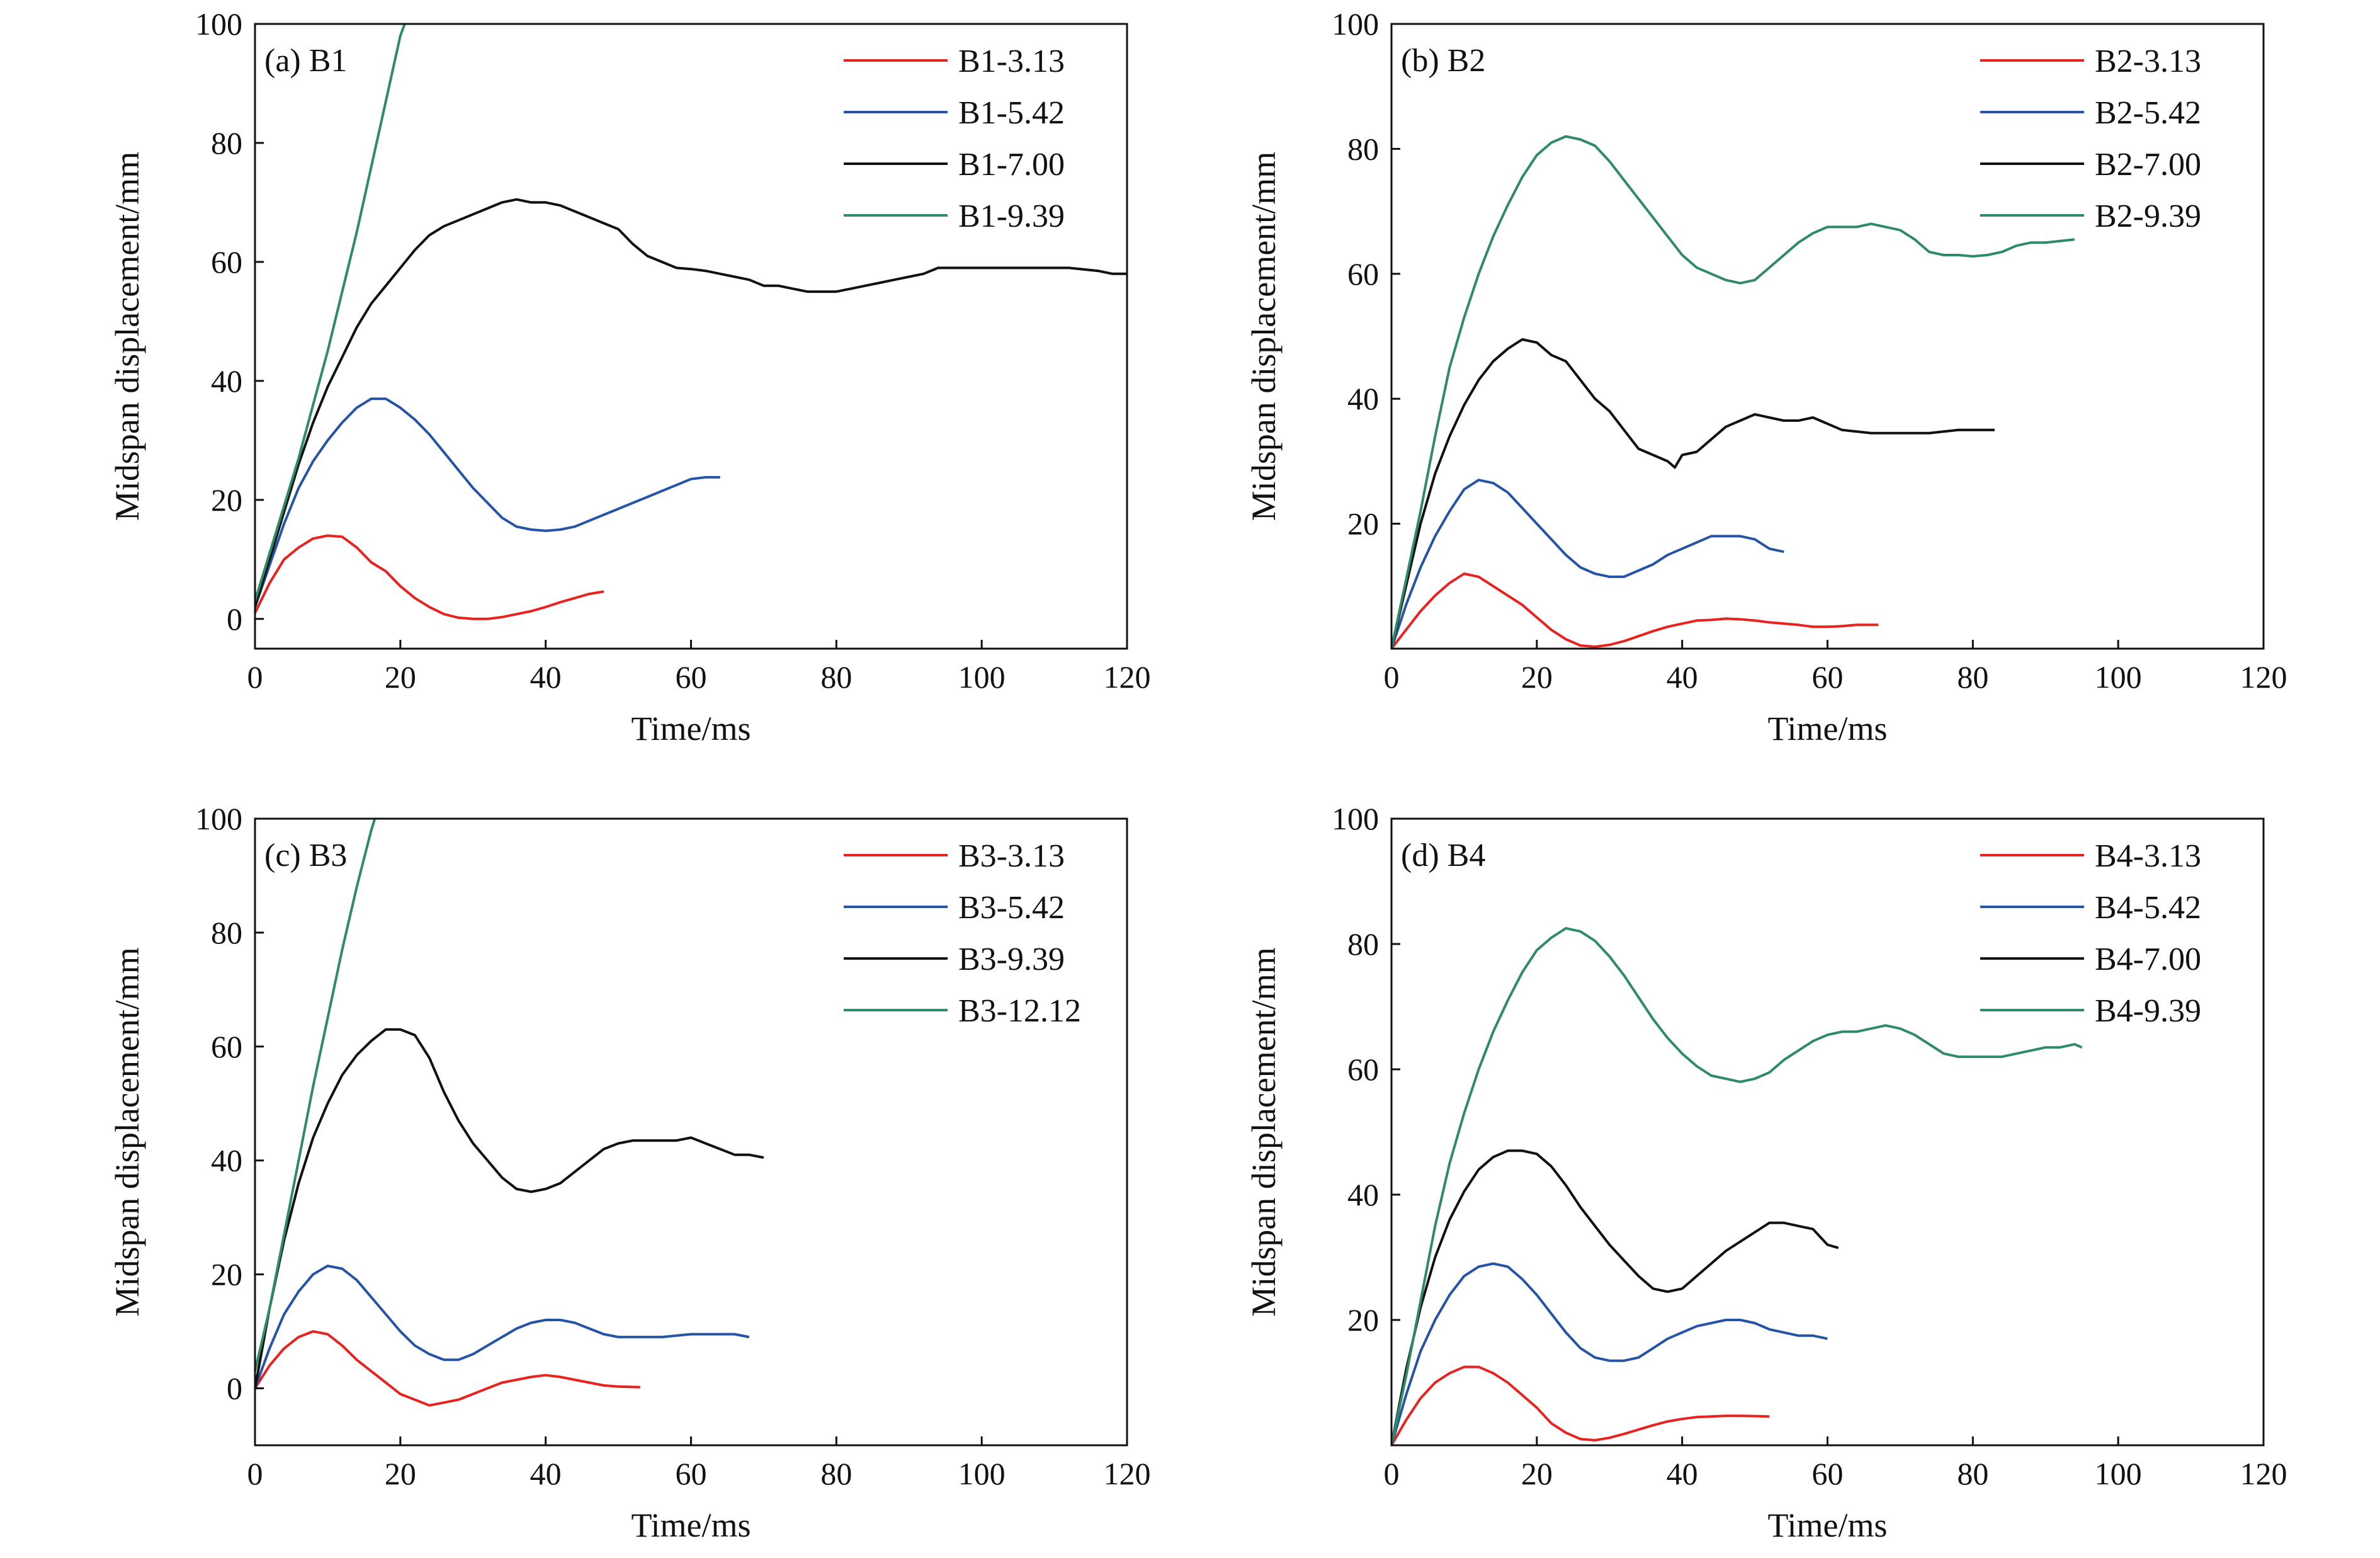 The image size is (2380, 1558). Describe the element at coordinates (509, 1208) in the screenshot. I see `series-line-B3-9.39` at that location.